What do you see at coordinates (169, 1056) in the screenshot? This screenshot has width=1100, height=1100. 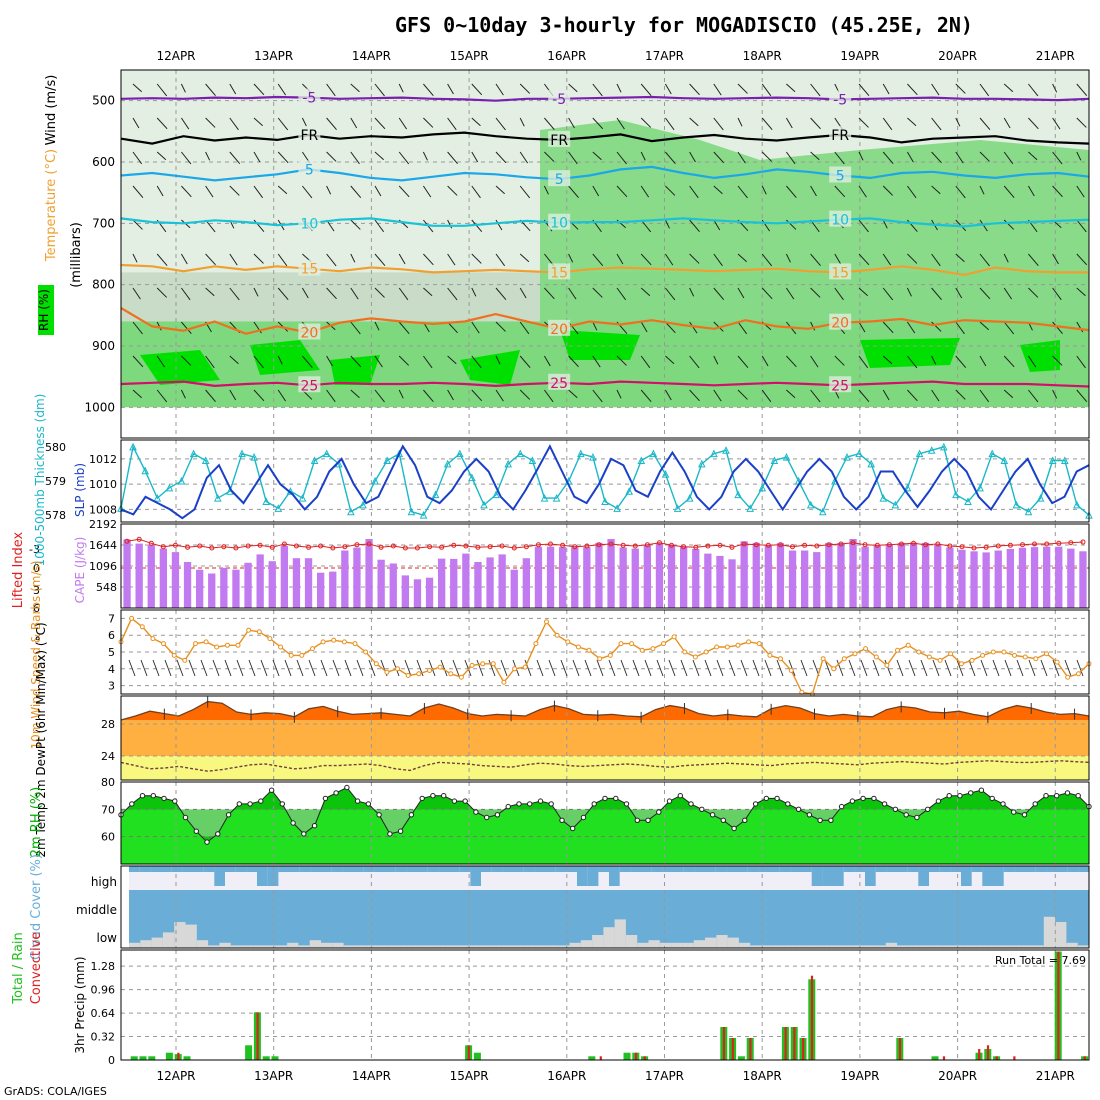 I see `precip-total-bar` at bounding box center [169, 1056].